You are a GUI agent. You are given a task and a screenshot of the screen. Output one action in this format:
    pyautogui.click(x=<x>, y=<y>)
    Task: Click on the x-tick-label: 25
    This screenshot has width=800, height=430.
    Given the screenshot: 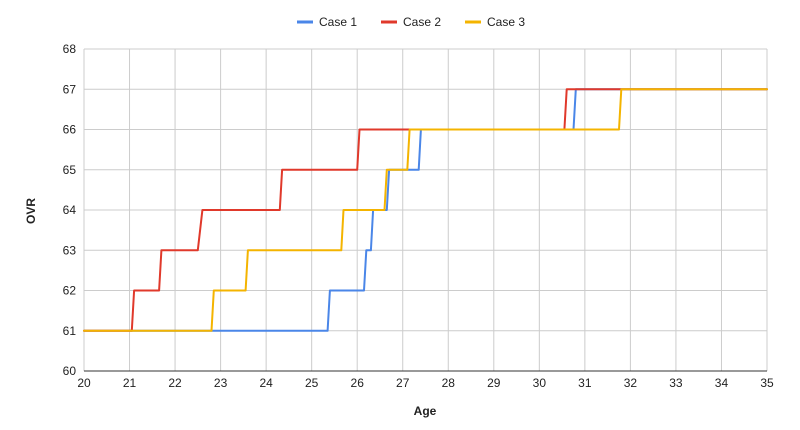 What is the action you would take?
    pyautogui.click(x=312, y=383)
    